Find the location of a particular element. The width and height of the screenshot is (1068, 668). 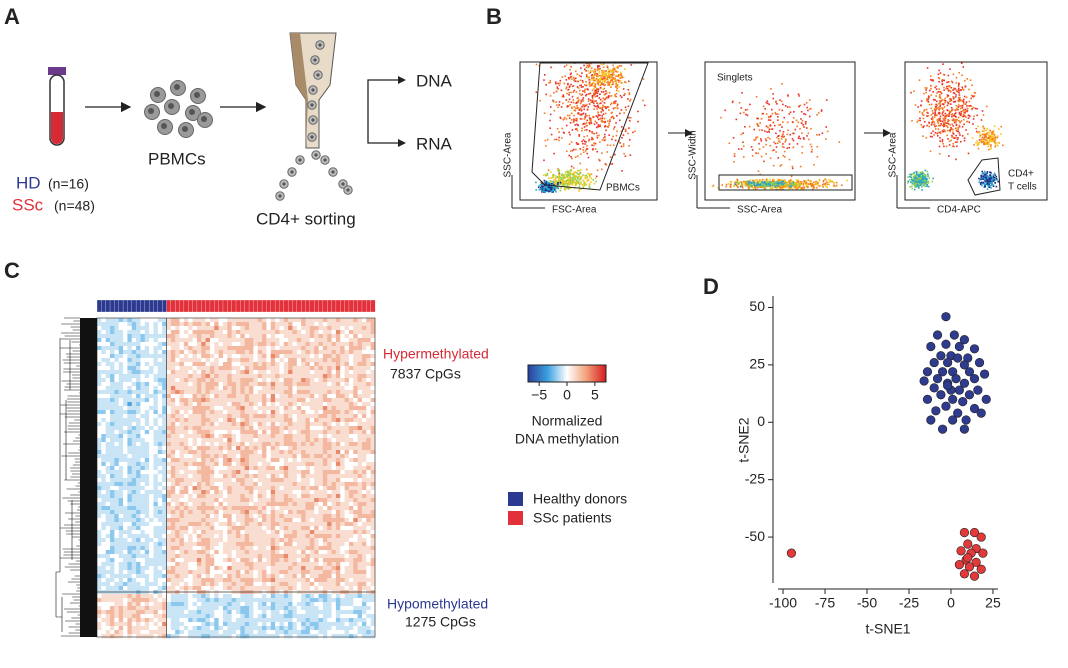

gate-label: Singlets is located at coordinates (735, 78).